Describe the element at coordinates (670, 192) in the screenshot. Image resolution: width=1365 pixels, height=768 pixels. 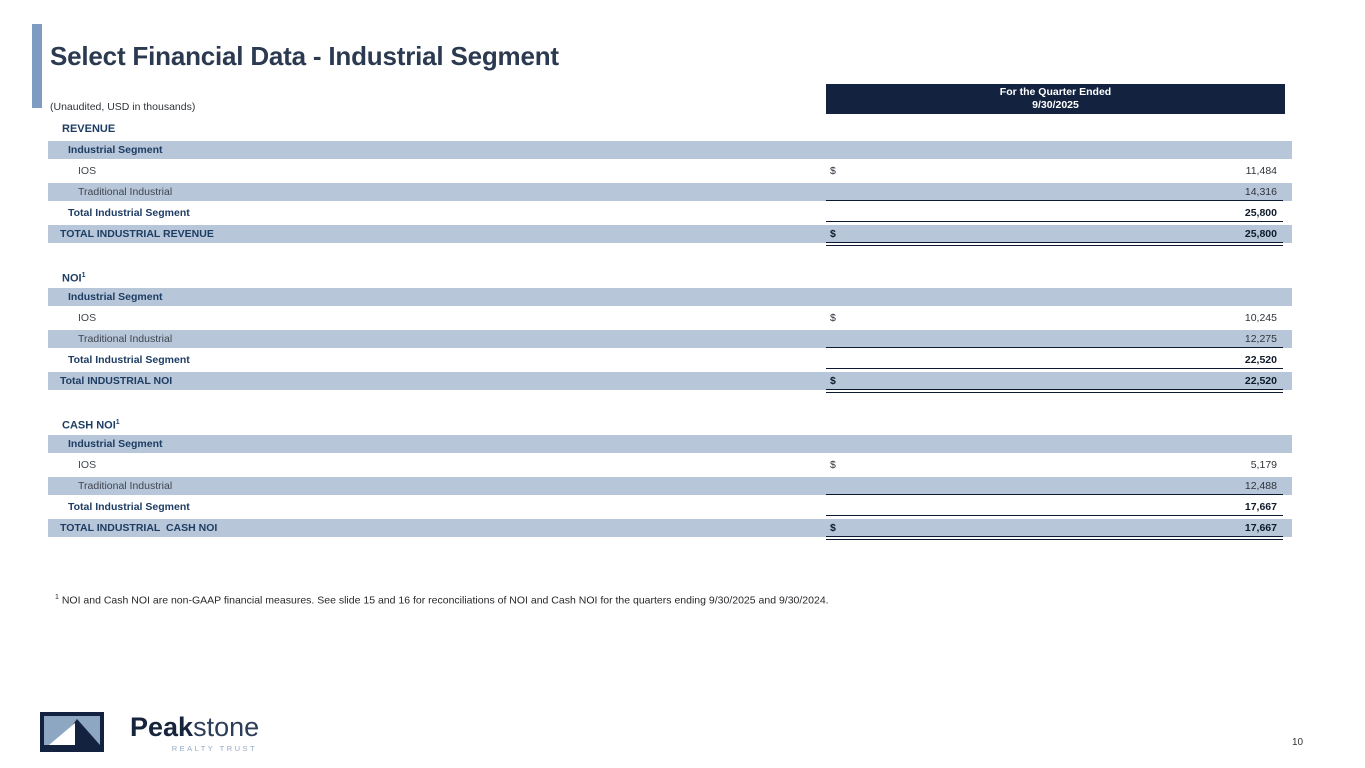
I see `table-row: Traditional Industrial 14,316` at that location.